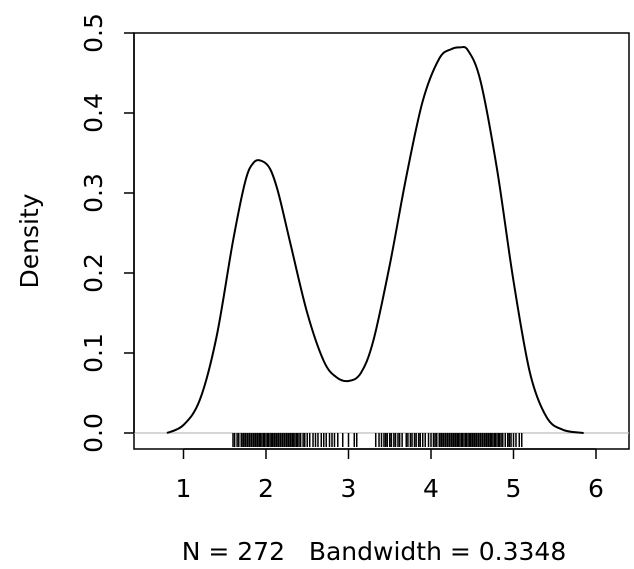  Describe the element at coordinates (390, 475) in the screenshot. I see `x-axis: 1 2 3 4 5 6` at that location.